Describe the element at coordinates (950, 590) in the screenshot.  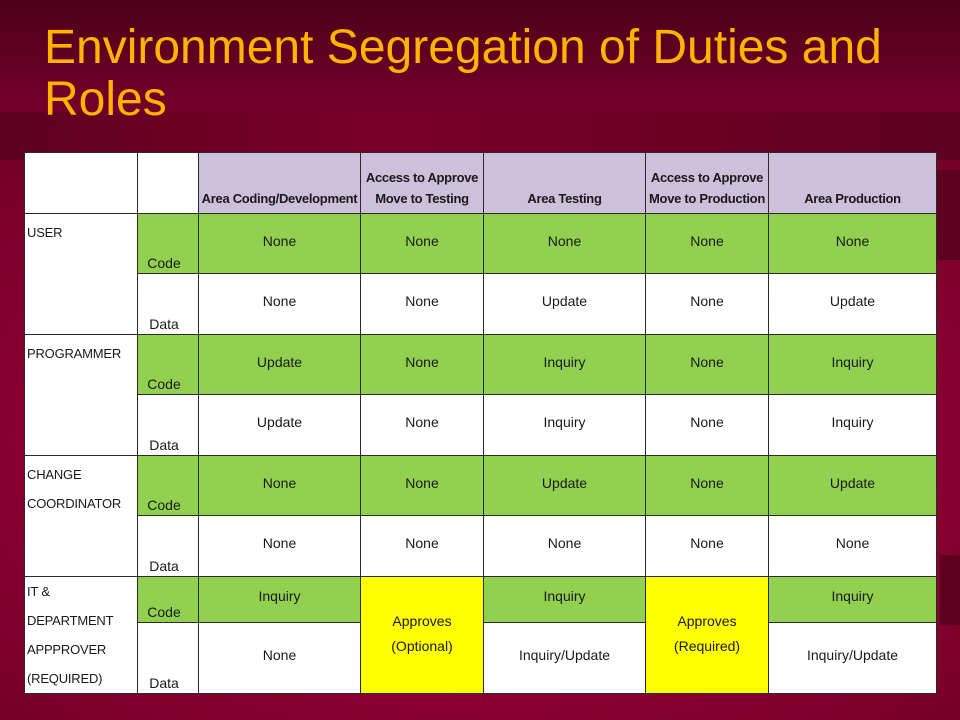
I see `decorative-band-right-lower` at that location.